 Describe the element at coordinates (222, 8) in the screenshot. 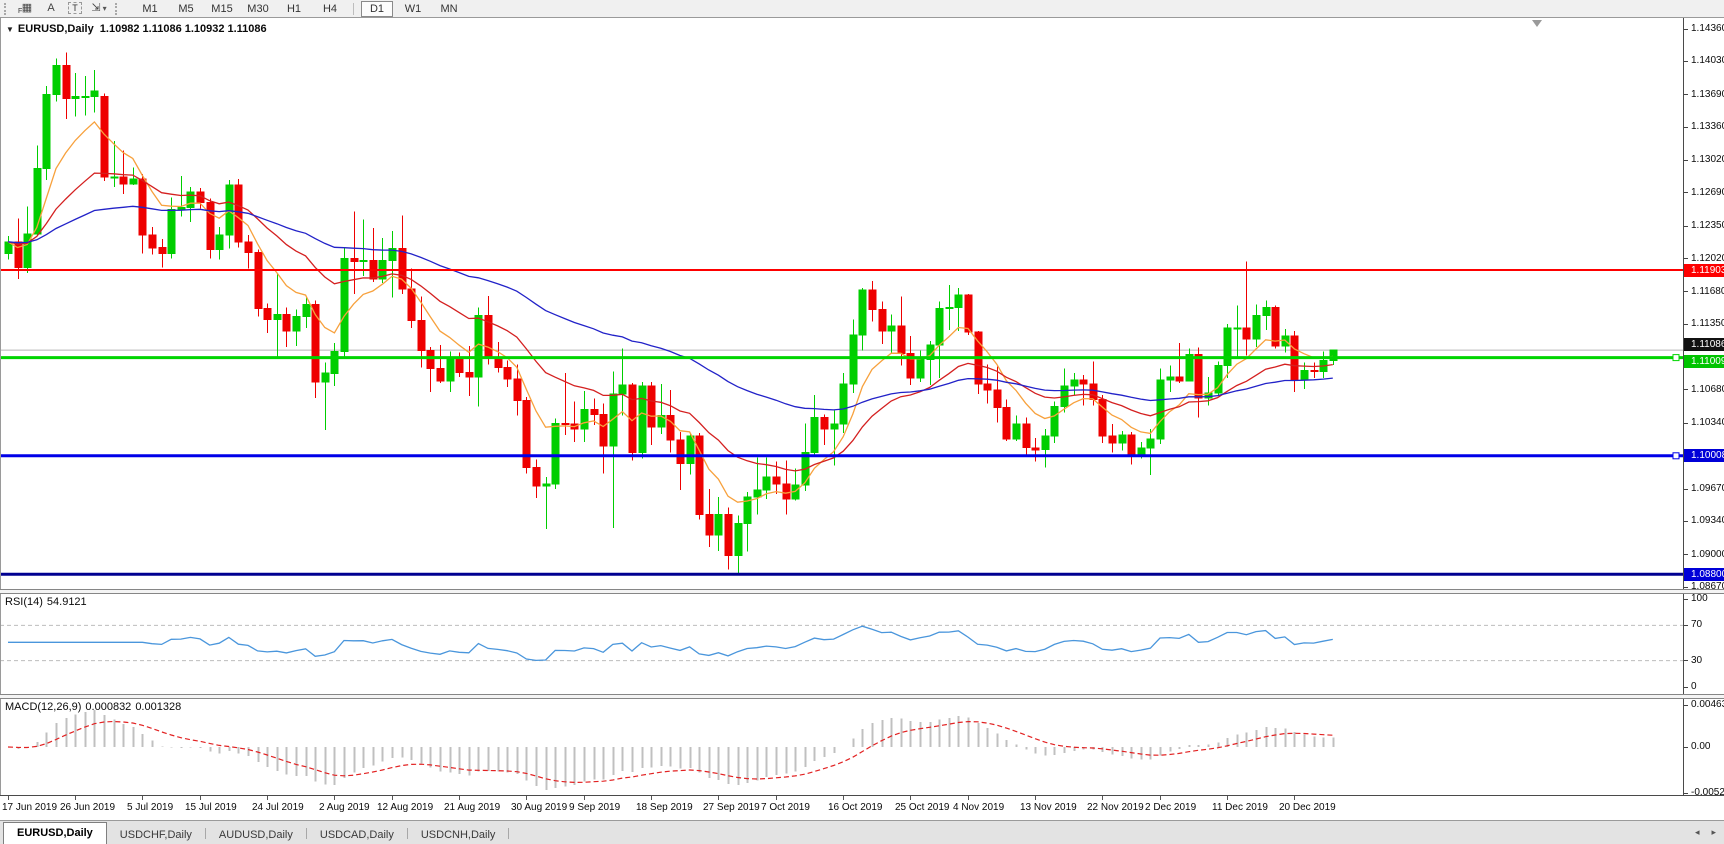

I see `timeframe-button-m15: M15` at that location.